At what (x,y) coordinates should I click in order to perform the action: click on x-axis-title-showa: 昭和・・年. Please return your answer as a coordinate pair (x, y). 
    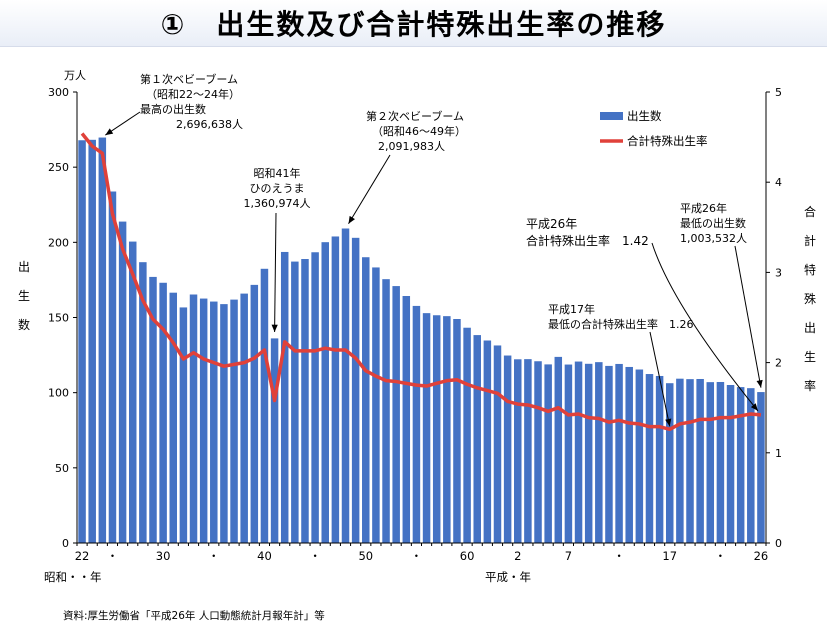
    Looking at the image, I should click on (73, 577).